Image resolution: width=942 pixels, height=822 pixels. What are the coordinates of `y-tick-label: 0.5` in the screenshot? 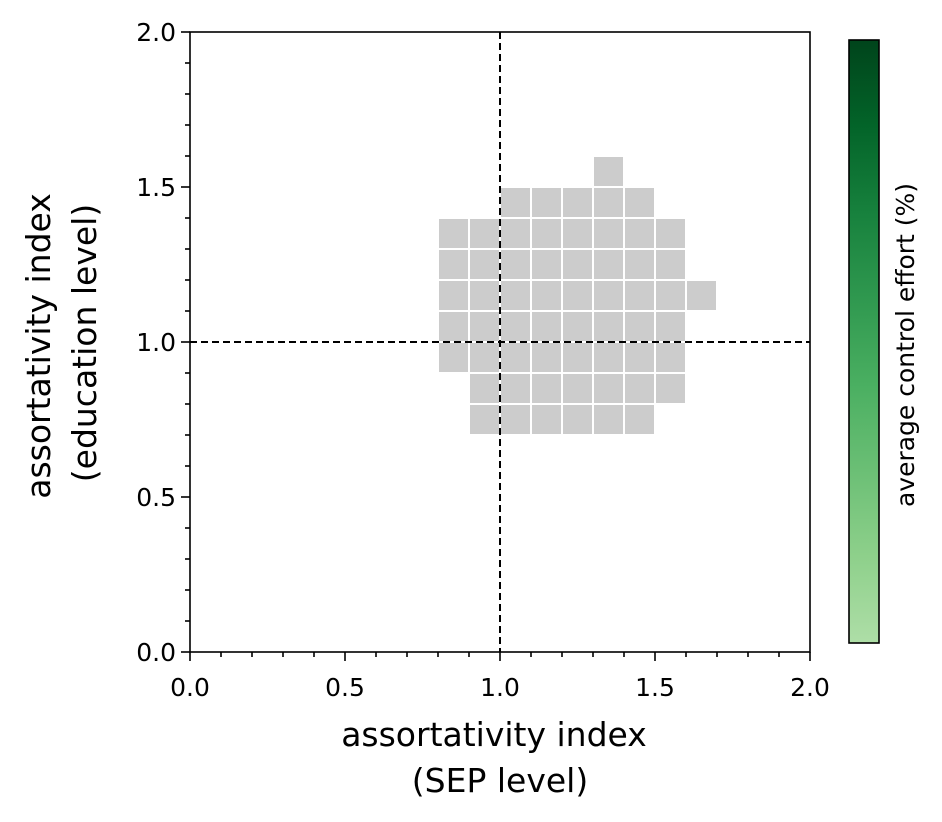 It's located at (156, 497).